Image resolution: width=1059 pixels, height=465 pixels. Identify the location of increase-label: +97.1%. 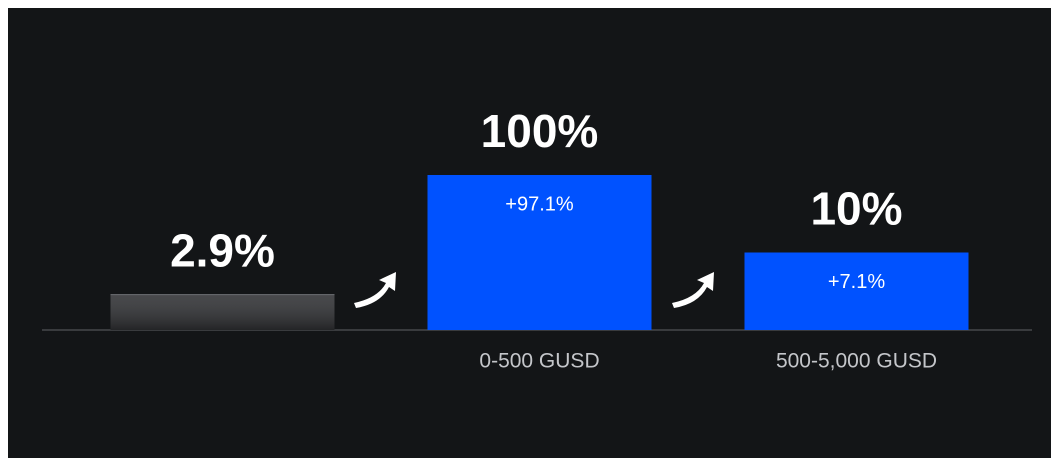
(539, 204).